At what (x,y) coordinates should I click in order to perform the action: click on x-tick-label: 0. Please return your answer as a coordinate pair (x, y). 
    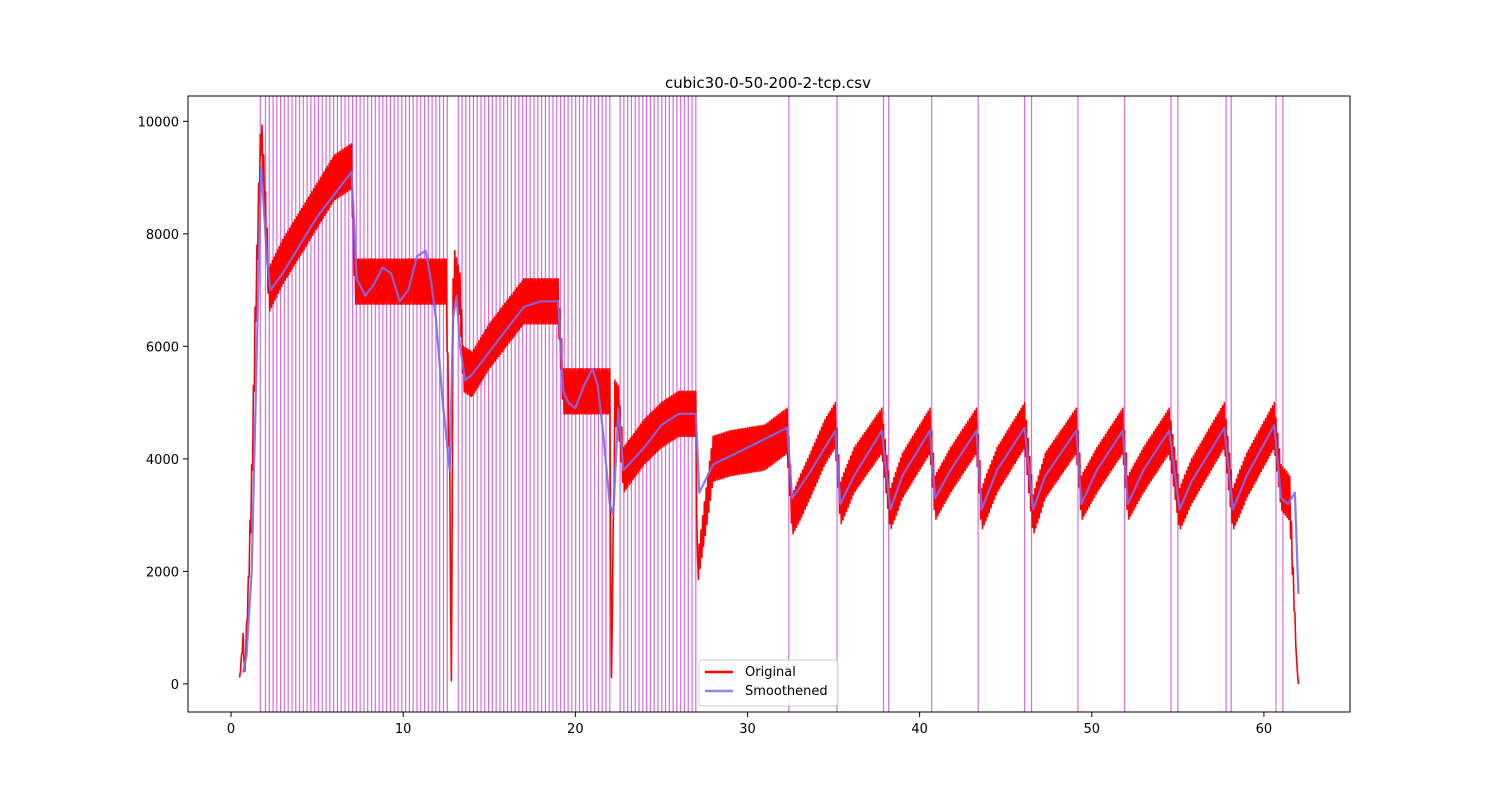
    Looking at the image, I should click on (231, 729).